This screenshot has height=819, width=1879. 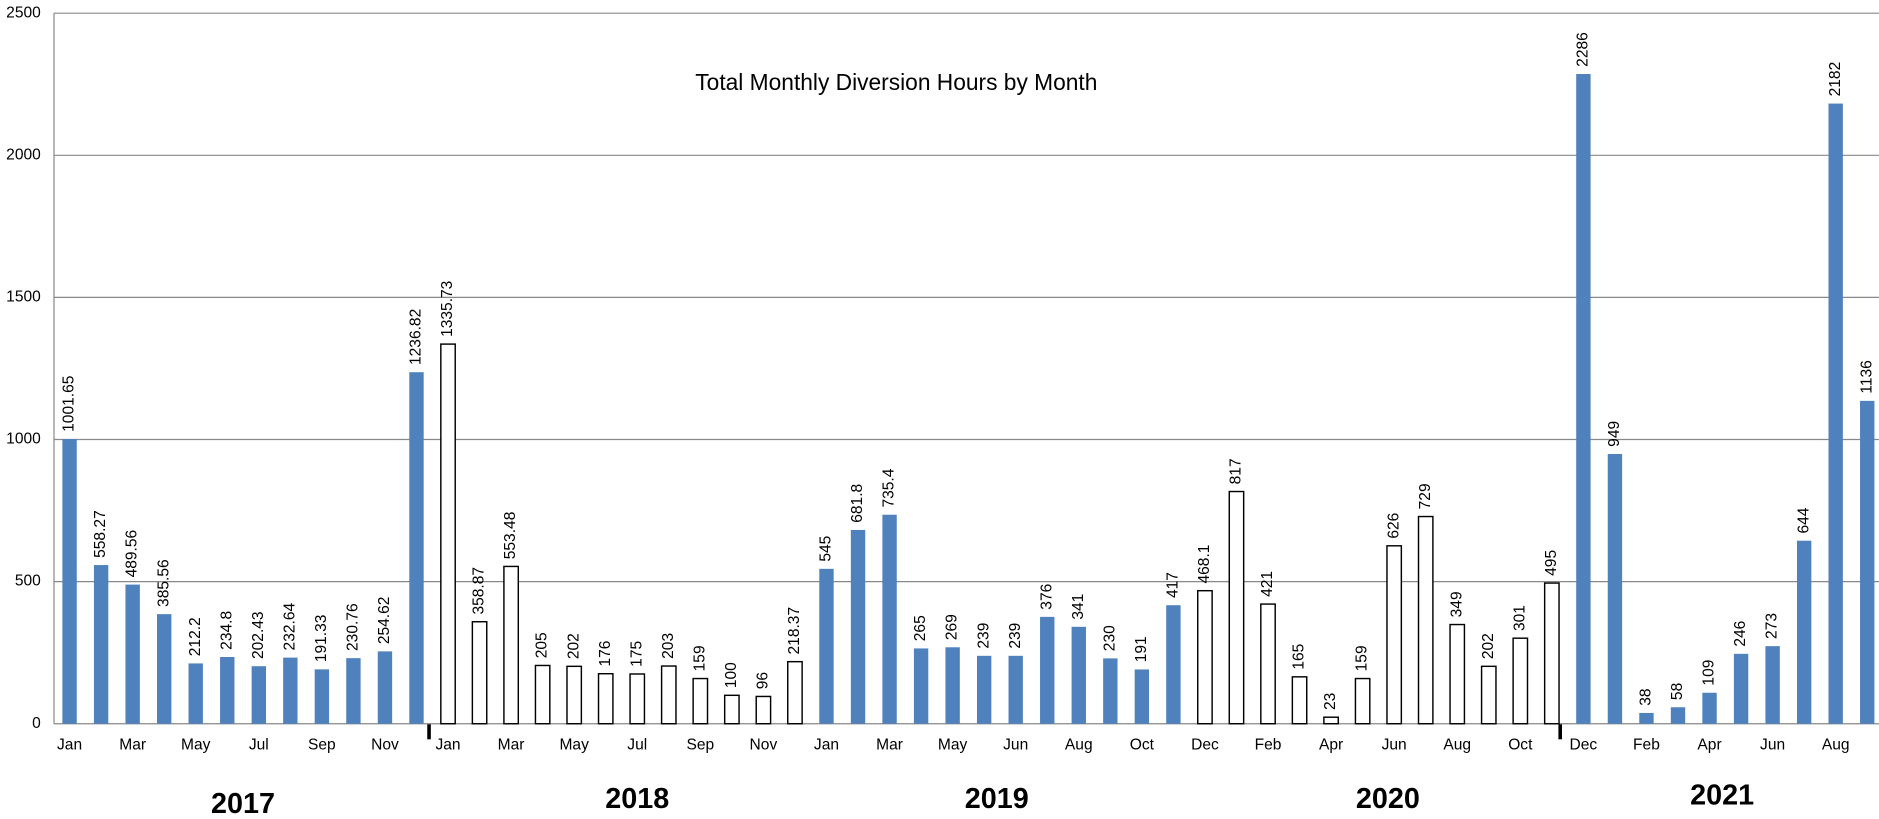 What do you see at coordinates (1677, 691) in the screenshot?
I see `value-label: 58` at bounding box center [1677, 691].